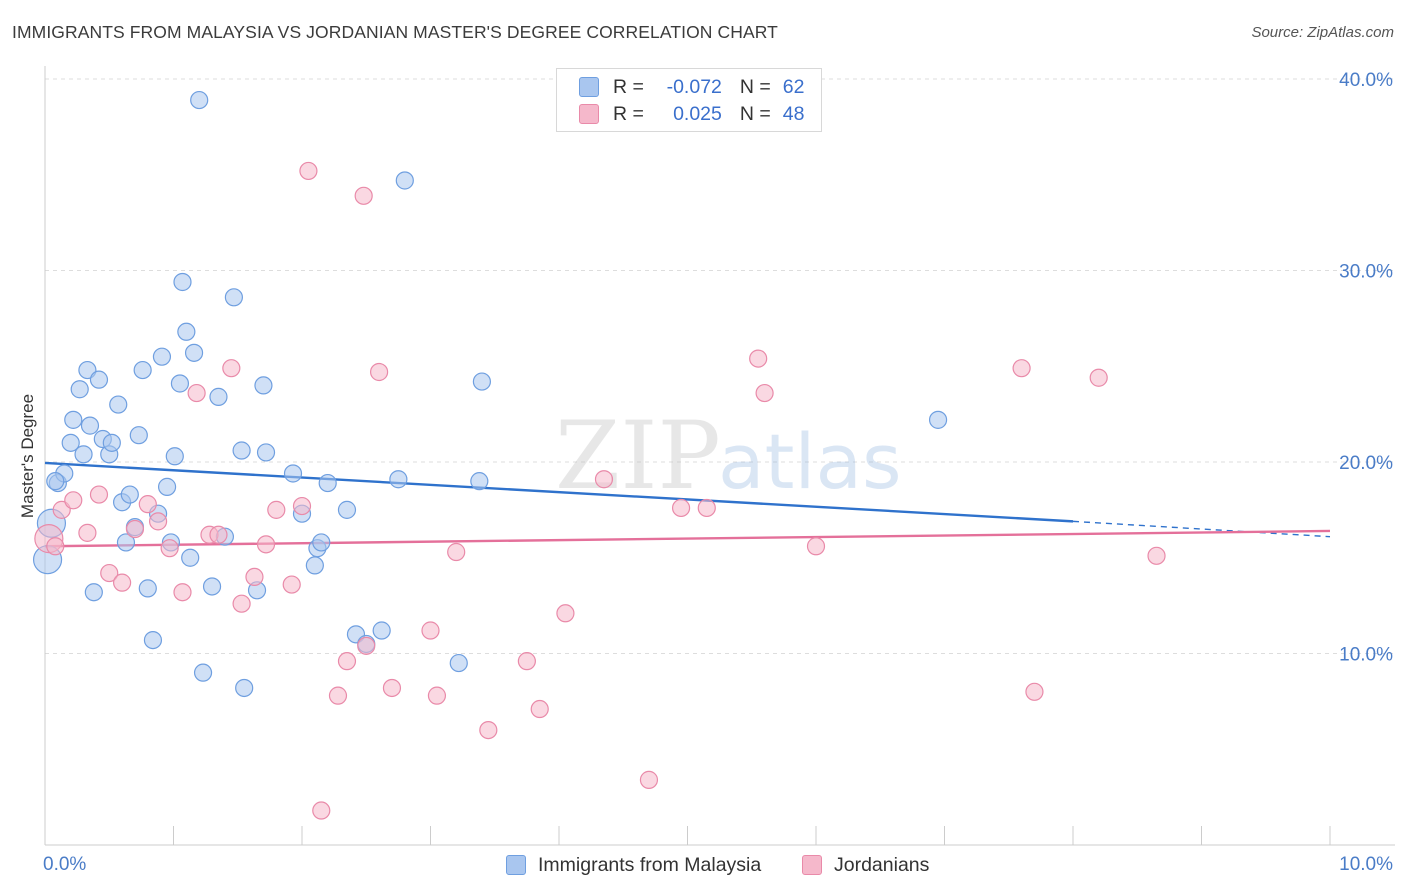  I want to click on legend-r-value-jordanians: 0.025, so click(697, 113).